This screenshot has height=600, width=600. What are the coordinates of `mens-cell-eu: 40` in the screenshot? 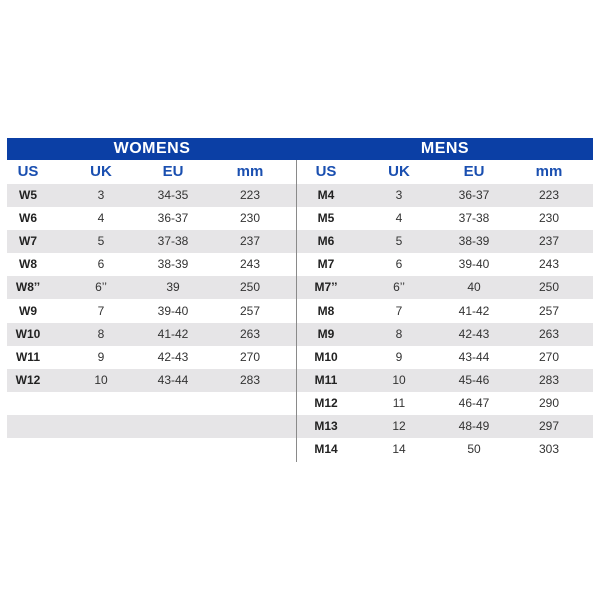 It's located at (474, 287).